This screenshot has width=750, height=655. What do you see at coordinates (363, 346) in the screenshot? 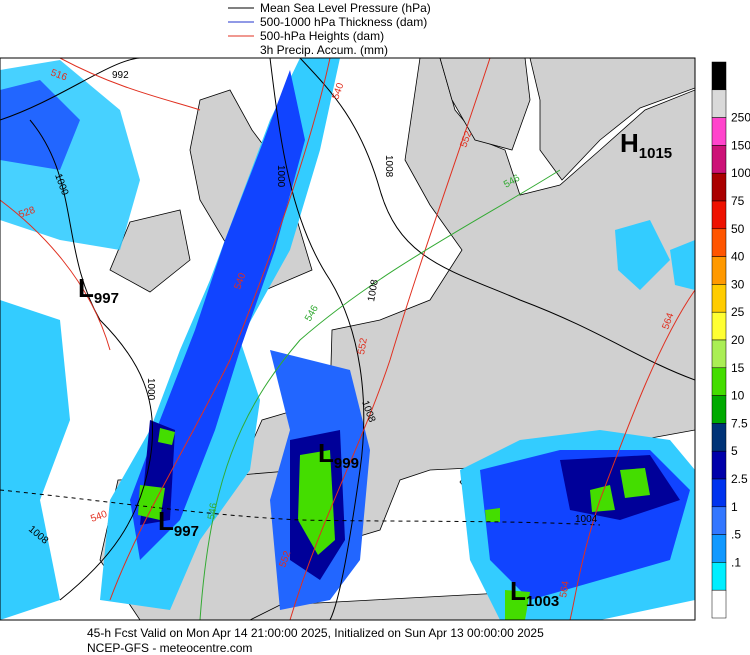
I see `contour-label: 552` at bounding box center [363, 346].